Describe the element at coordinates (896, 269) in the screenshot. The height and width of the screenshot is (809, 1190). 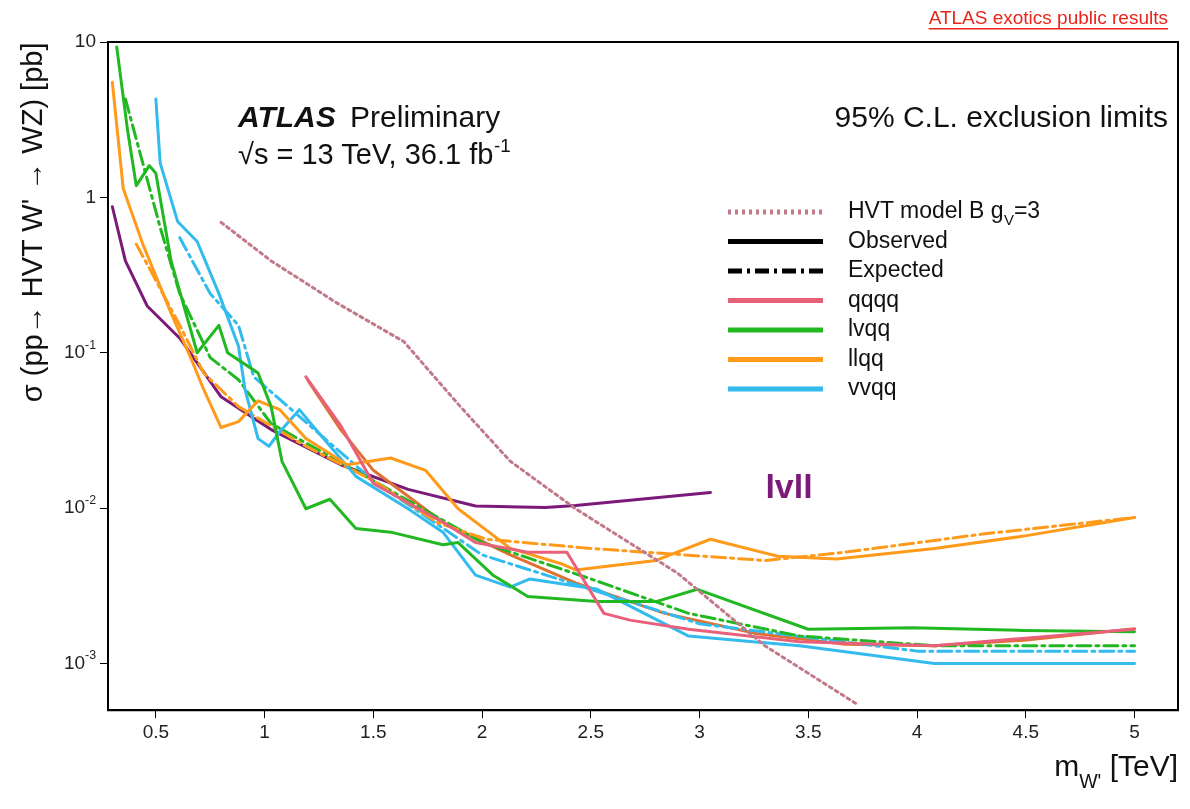
I see `legend-label: Expected` at that location.